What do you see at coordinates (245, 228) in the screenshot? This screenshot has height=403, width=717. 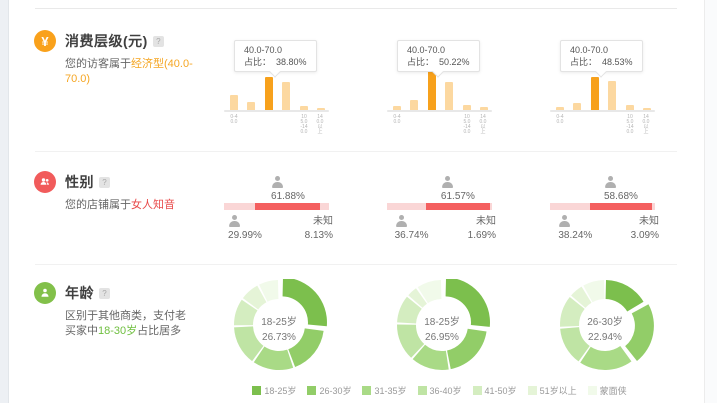 I see `male-stat: 29.99%` at bounding box center [245, 228].